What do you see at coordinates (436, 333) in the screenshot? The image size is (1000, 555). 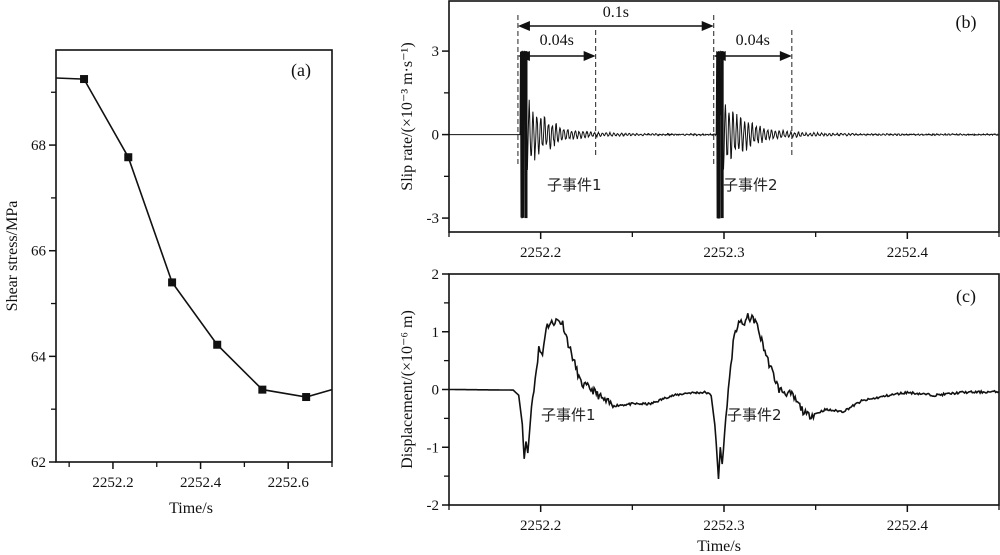 I see `y-tick-label: 1` at bounding box center [436, 333].